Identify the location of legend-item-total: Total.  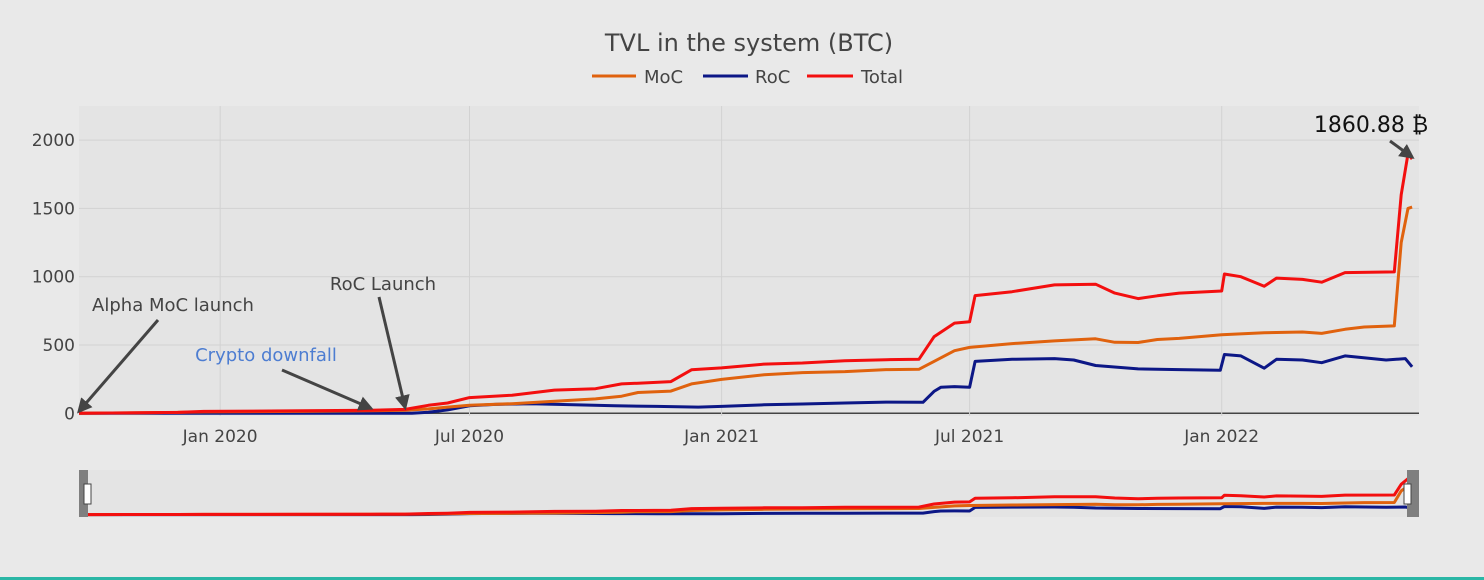
(855, 77).